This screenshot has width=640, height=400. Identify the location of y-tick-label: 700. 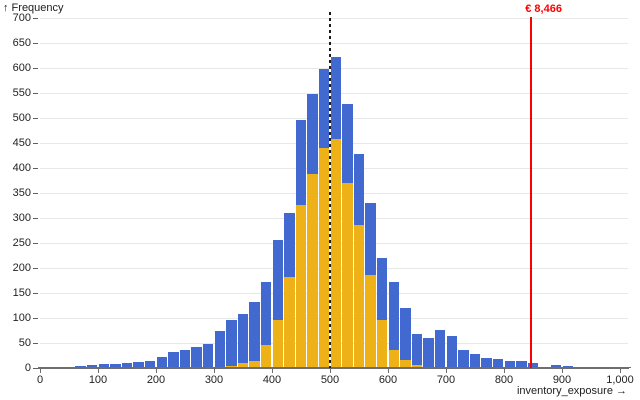
(21, 18).